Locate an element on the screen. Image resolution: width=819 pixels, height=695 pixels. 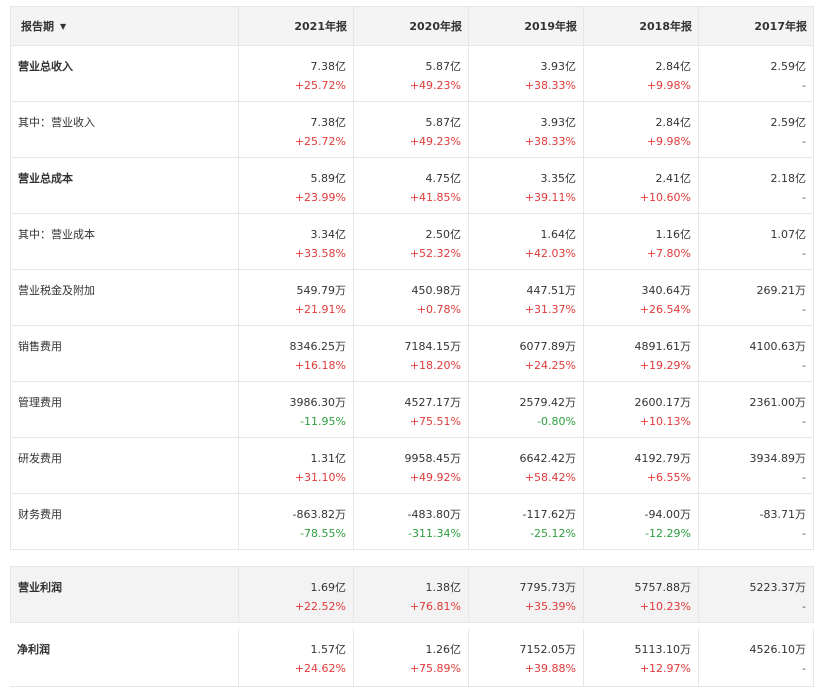
value-cell: 1.57亿 +24.62% is located at coordinates (296, 658).